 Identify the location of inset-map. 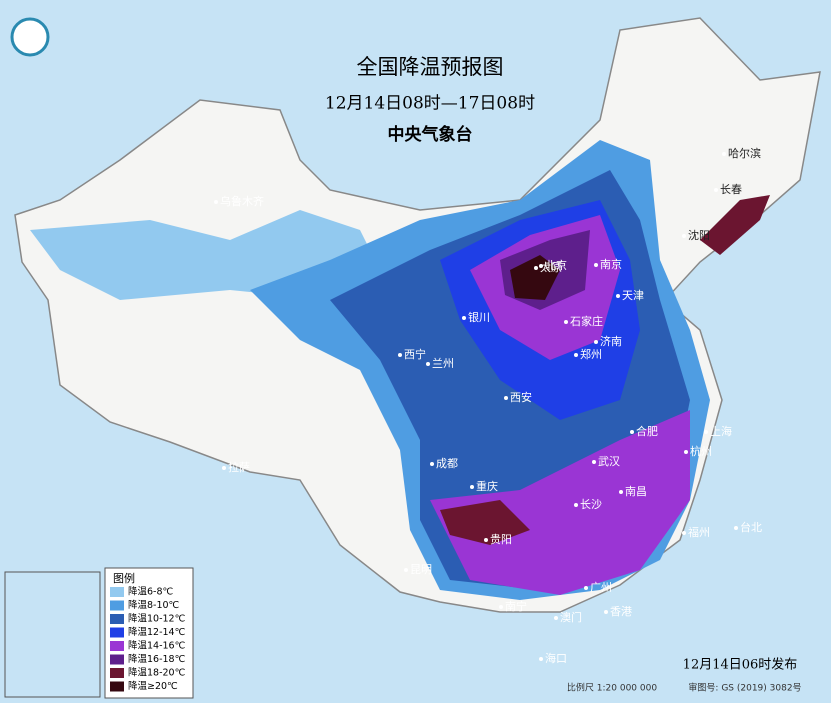
(52, 634).